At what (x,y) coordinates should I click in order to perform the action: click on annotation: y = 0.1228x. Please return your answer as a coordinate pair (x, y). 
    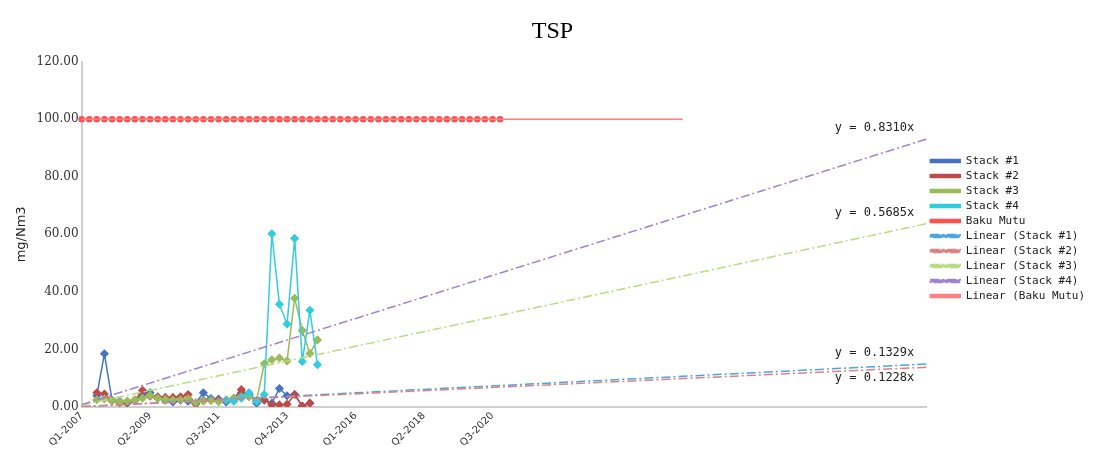
    Looking at the image, I should click on (874, 377).